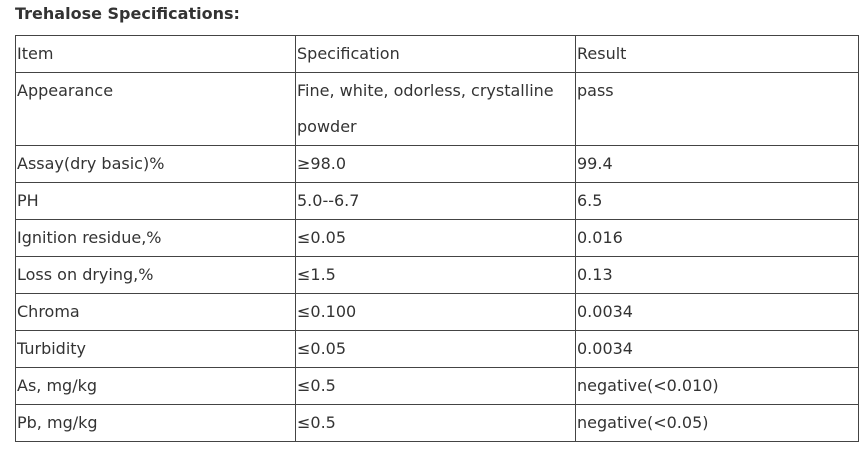 The image size is (864, 450). What do you see at coordinates (717, 423) in the screenshot?
I see `table-cell: negative(<0.05)` at bounding box center [717, 423].